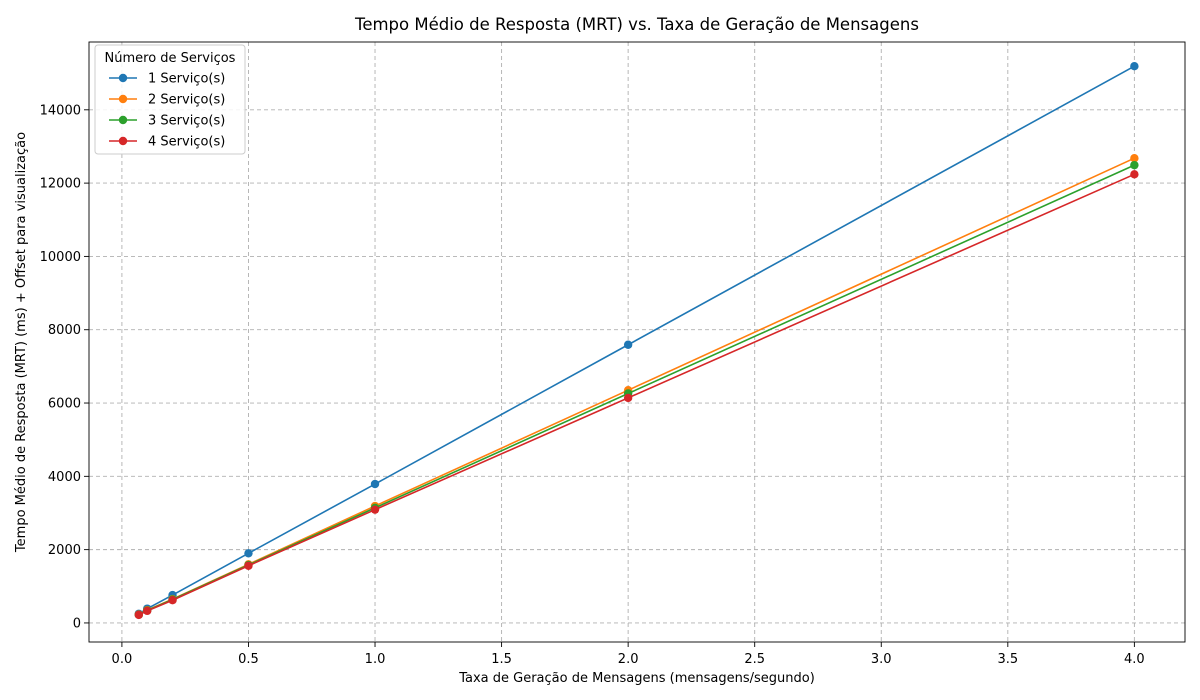 This screenshot has height=700, width=1200. Describe the element at coordinates (60, 110) in the screenshot. I see `y-tick-label: 14000` at that location.